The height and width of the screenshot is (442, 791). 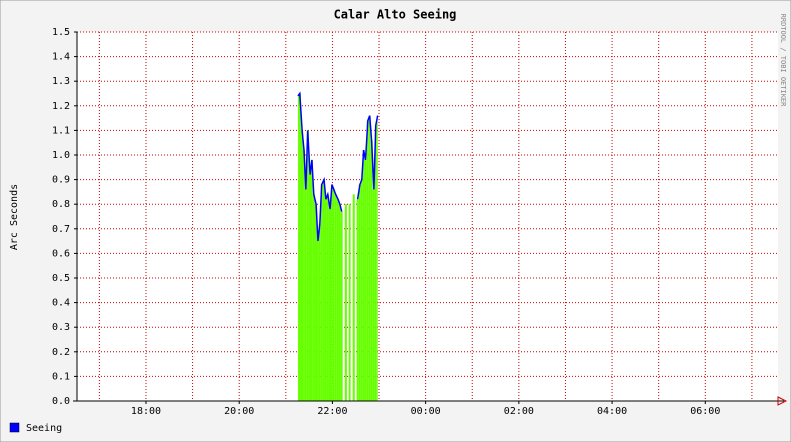 What do you see at coordinates (61, 401) in the screenshot?
I see `y-tick-label: 0.0` at bounding box center [61, 401].